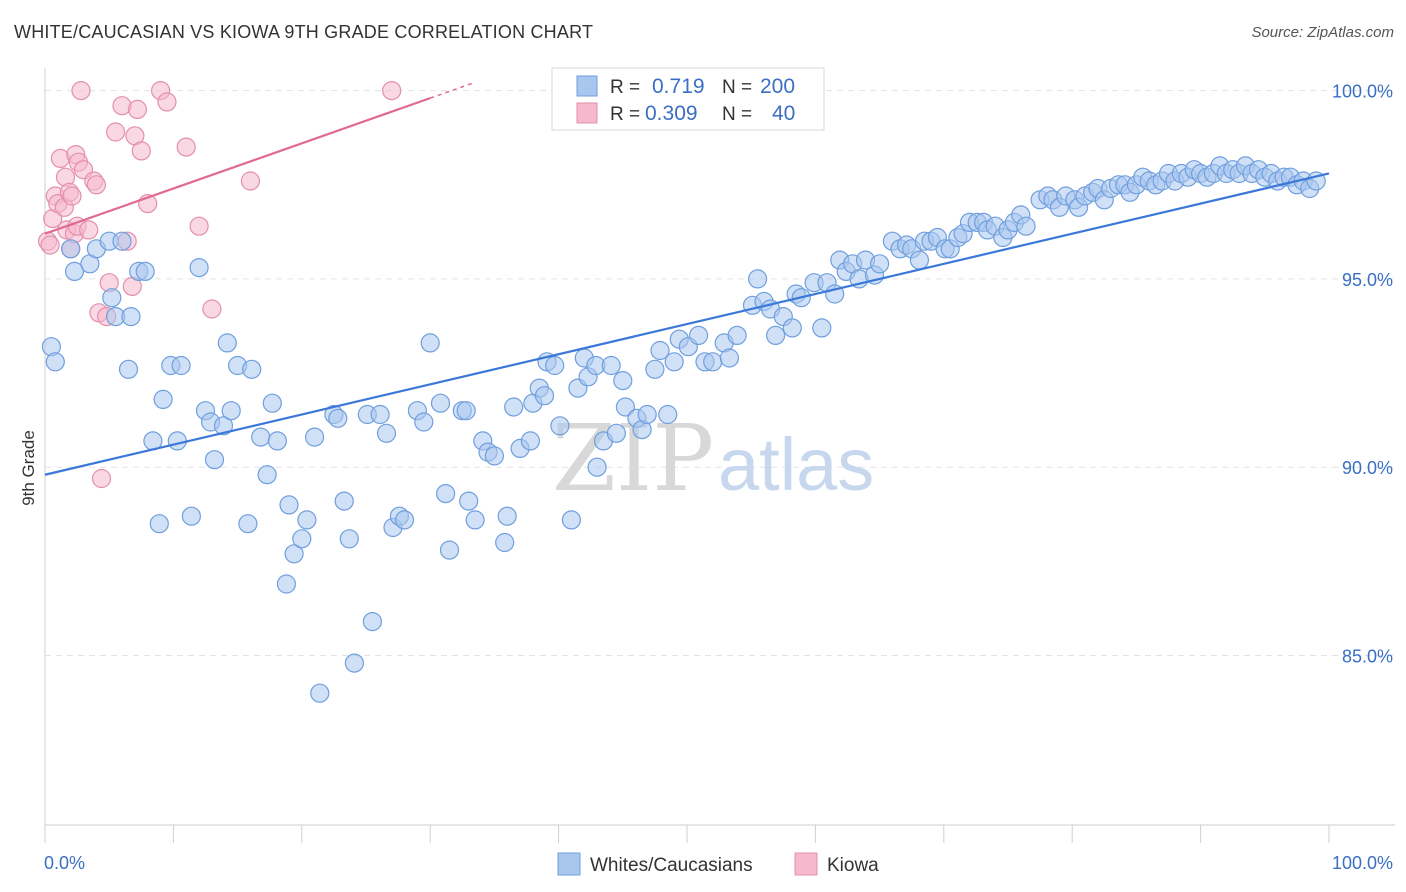 Image resolution: width=1406 pixels, height=892 pixels. I want to click on series-legend-kiowa: Kiowa, so click(853, 865).